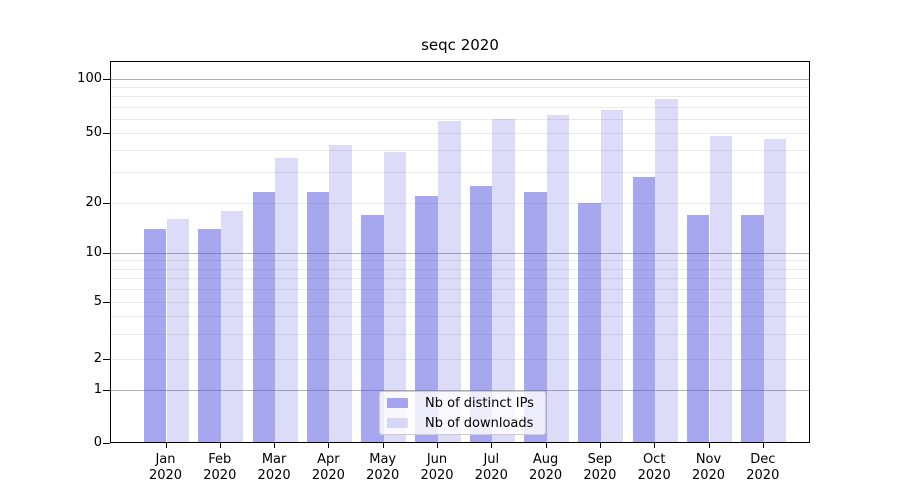 The height and width of the screenshot is (500, 900). What do you see at coordinates (395, 296) in the screenshot?
I see `bar-downloads-may` at bounding box center [395, 296].